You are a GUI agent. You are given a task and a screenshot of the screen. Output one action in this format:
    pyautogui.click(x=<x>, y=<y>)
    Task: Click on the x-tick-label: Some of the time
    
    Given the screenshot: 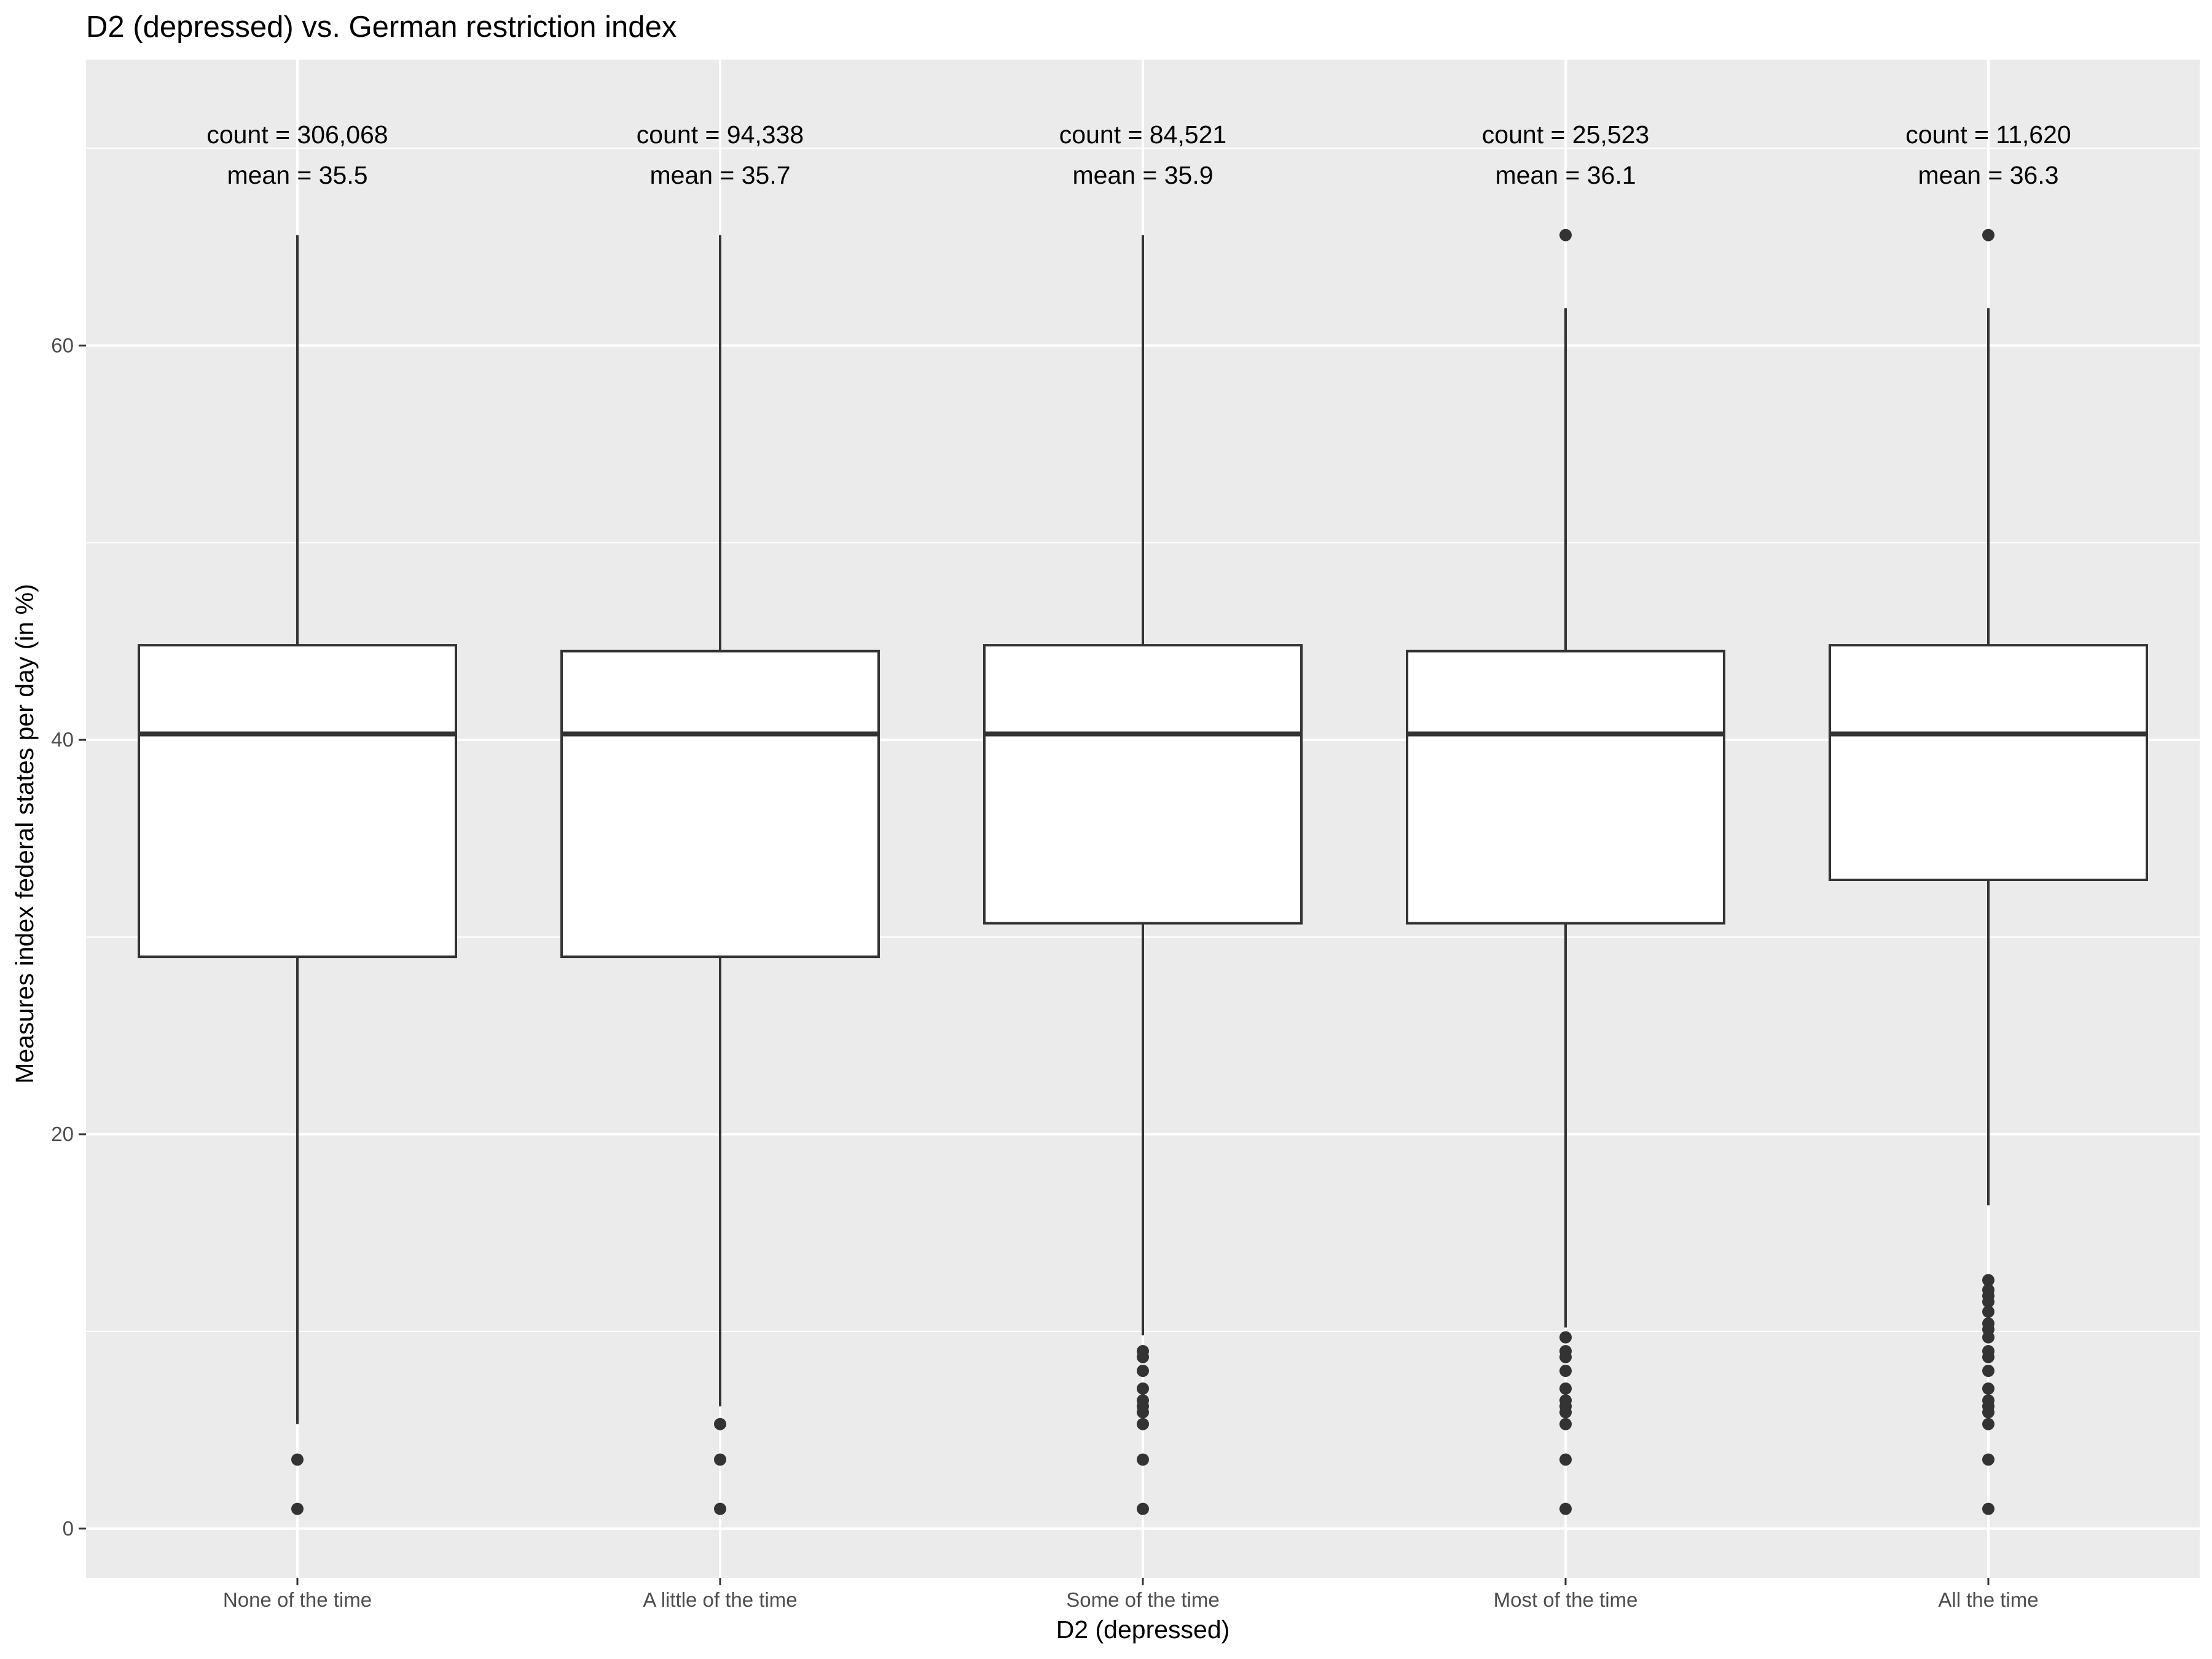 What is the action you would take?
    pyautogui.click(x=1142, y=1599)
    